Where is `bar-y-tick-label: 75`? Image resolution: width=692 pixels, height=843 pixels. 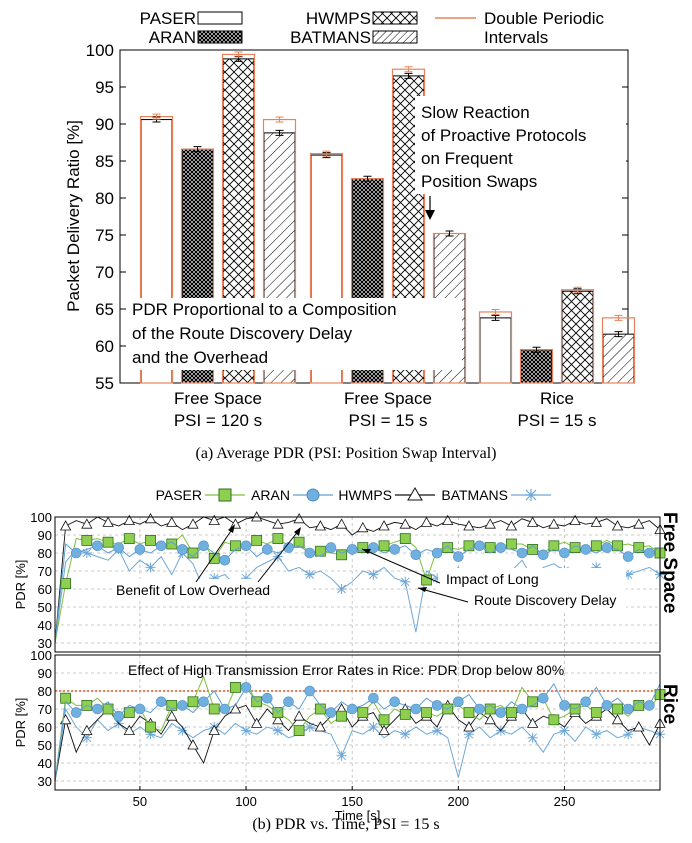
bar-y-tick-label: 75 is located at coordinates (104, 235).